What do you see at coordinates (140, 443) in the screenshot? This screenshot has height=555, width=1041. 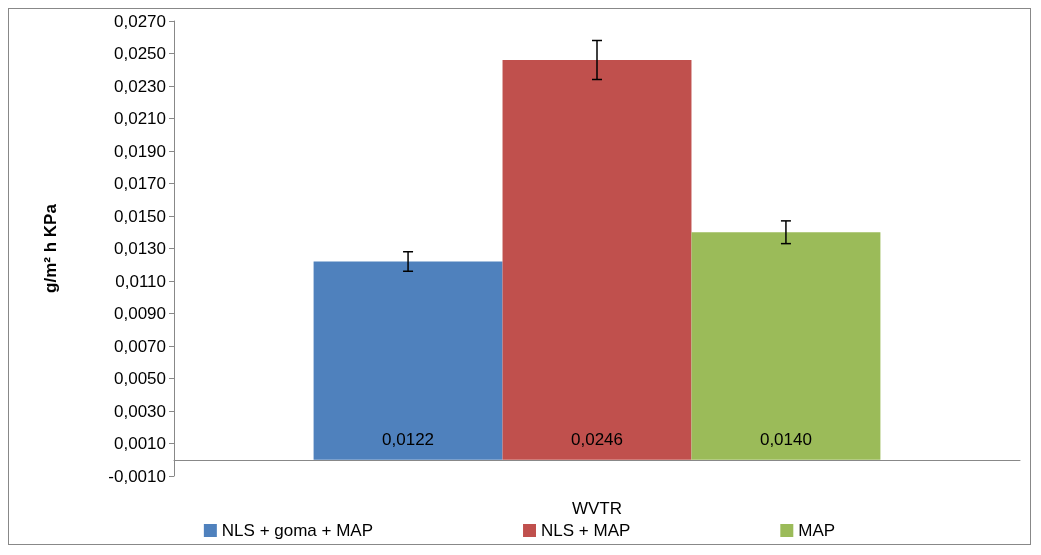 I see `y-tick-label: 0,0010` at bounding box center [140, 443].